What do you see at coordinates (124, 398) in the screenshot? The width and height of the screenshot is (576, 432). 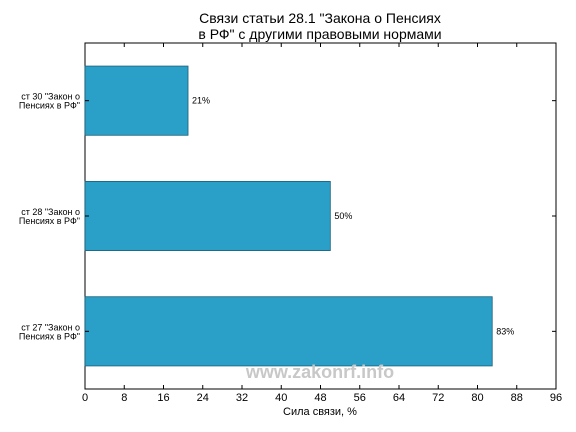 I see `x-tick-label-1: 8` at bounding box center [124, 398].